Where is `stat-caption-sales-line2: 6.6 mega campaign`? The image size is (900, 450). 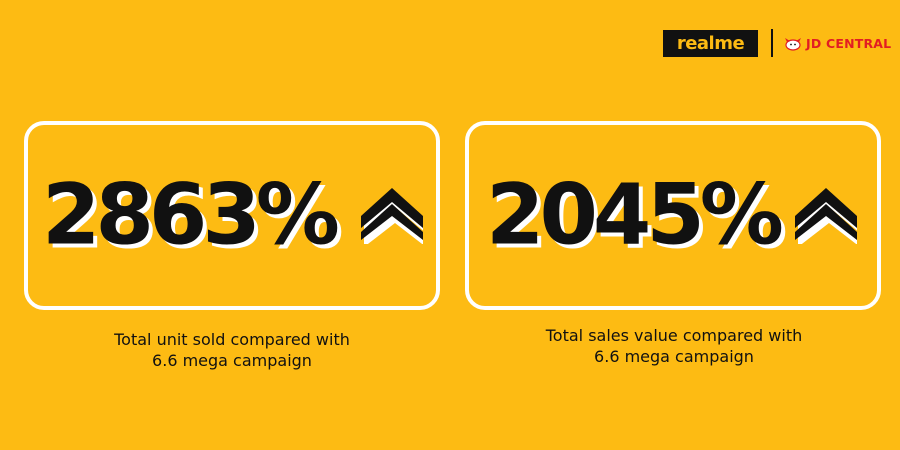 stat-caption-sales-line2: 6.6 mega campaign is located at coordinates (674, 356).